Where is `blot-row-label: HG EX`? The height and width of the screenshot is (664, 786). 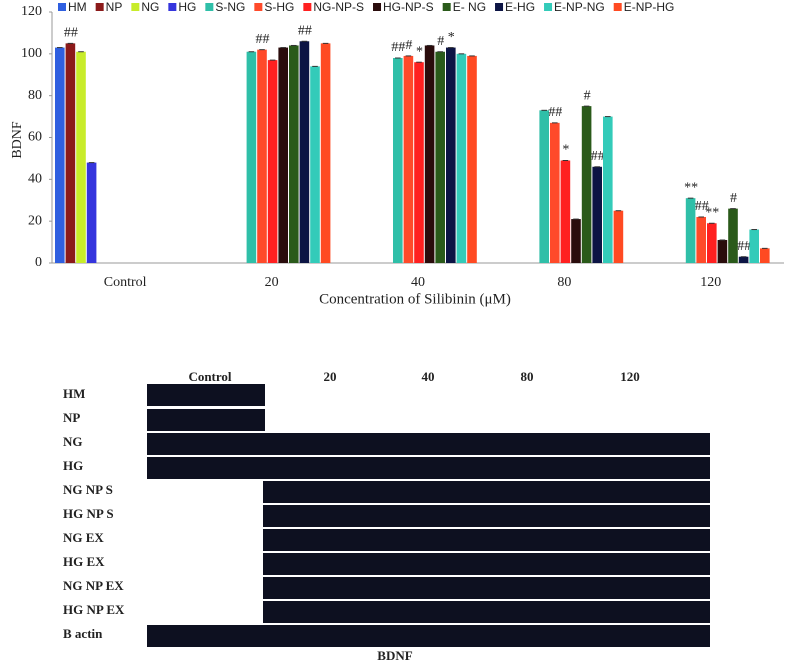
blot-row-label: HG EX is located at coordinates (84, 561).